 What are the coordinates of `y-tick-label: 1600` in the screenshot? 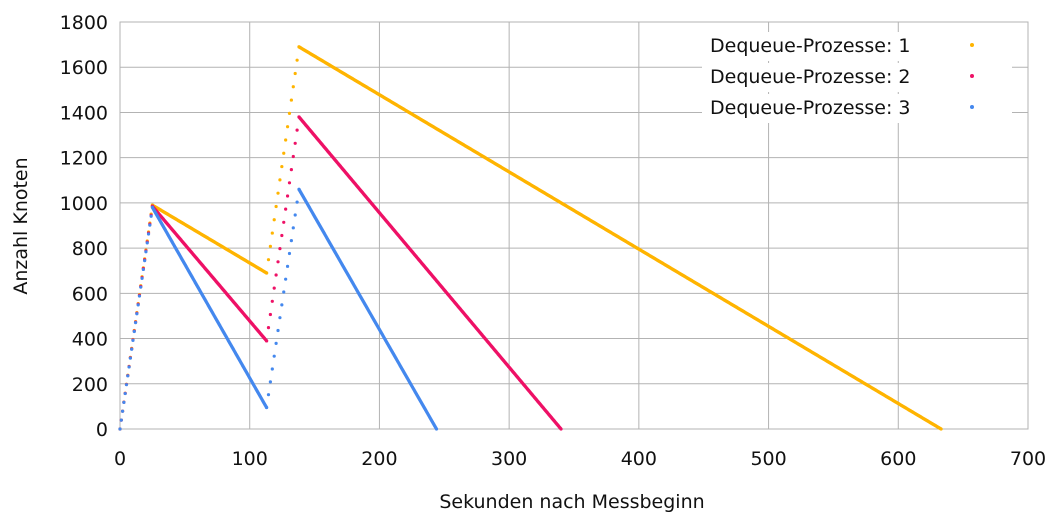 It's located at (84, 68).